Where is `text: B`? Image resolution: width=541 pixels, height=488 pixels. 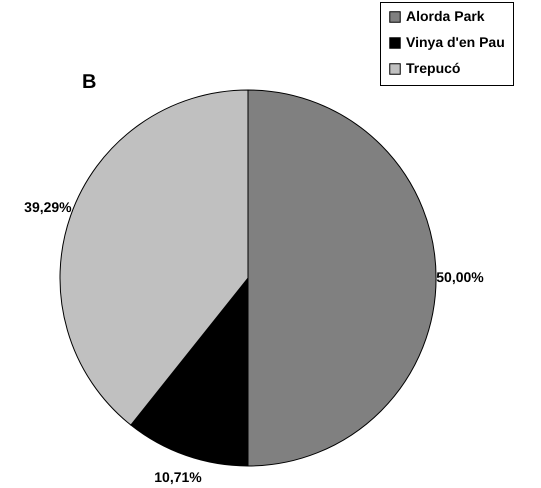
text: B is located at coordinates (89, 82).